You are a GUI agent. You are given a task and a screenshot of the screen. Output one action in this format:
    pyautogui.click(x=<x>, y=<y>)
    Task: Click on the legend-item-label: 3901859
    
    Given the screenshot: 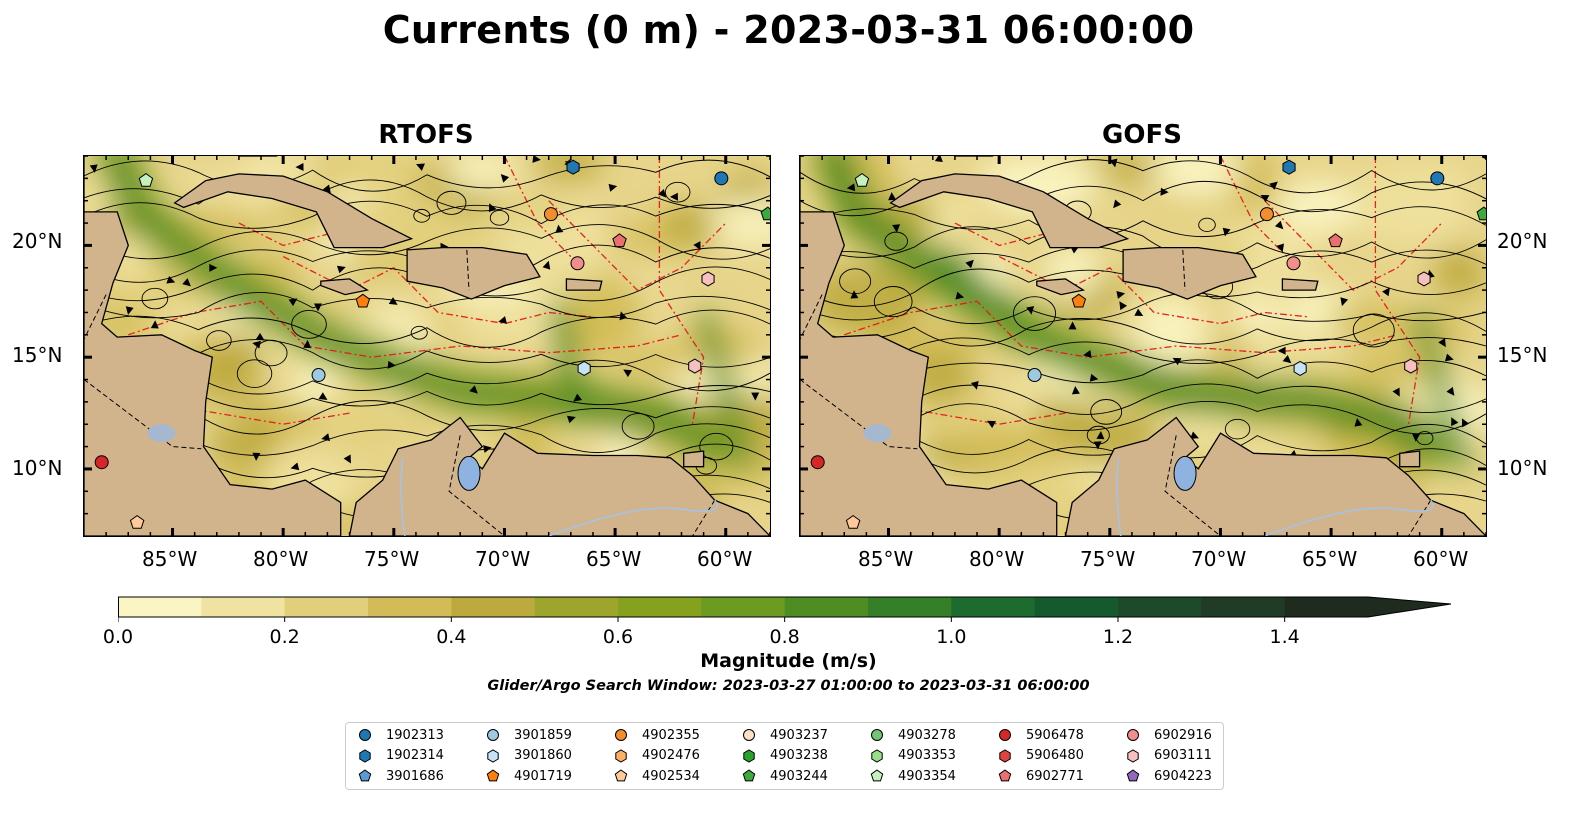 What is the action you would take?
    pyautogui.click(x=543, y=735)
    